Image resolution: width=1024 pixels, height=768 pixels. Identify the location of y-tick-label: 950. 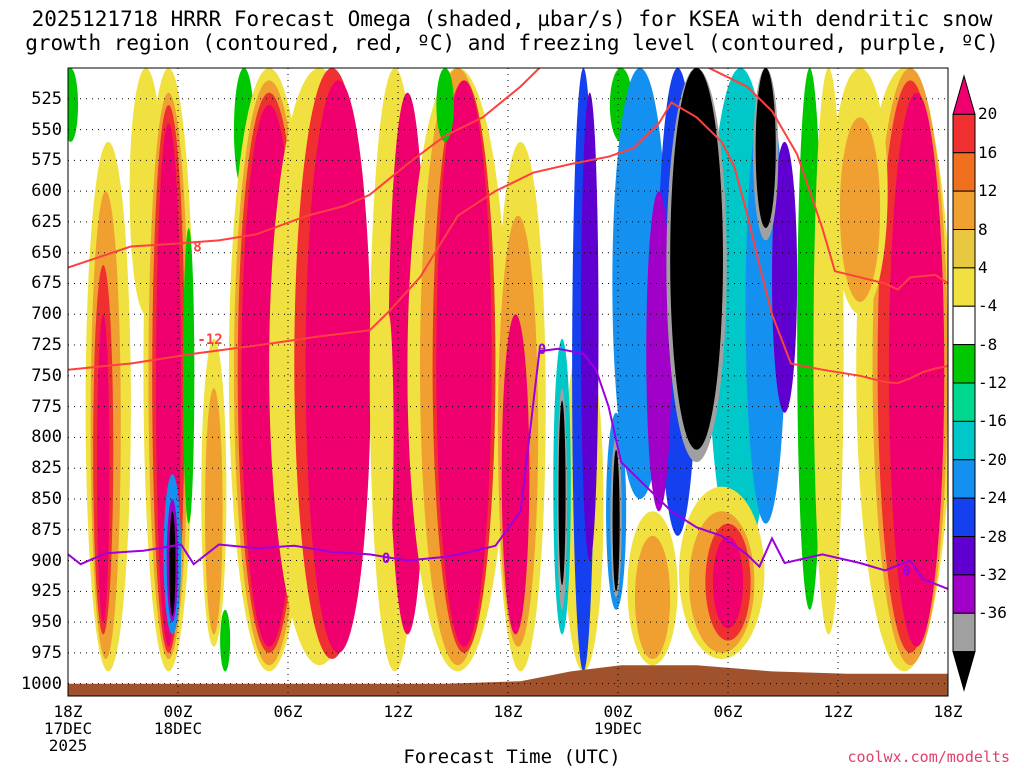
(46, 622).